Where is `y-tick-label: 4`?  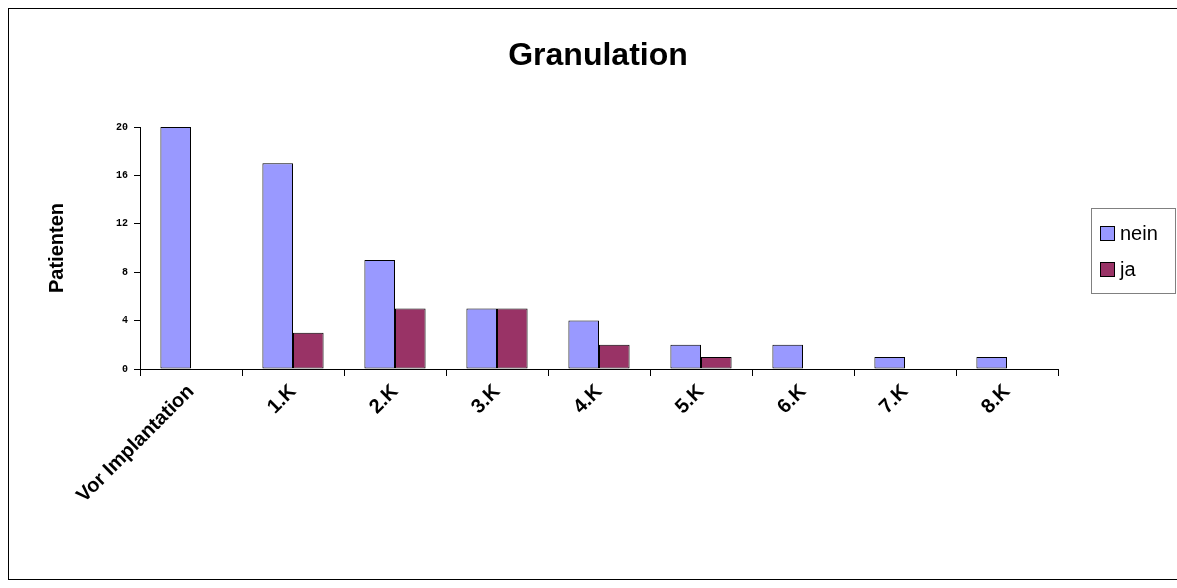 y-tick-label: 4 is located at coordinates (124, 321).